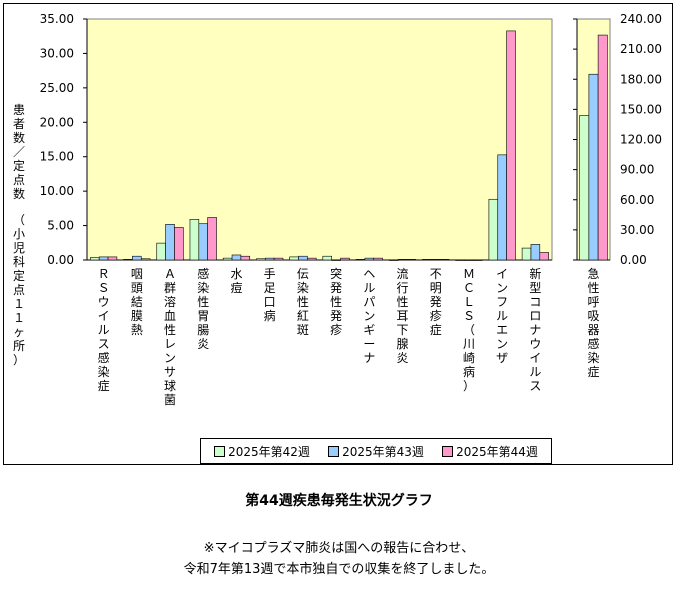 This screenshot has width=678, height=608. What do you see at coordinates (593, 322) in the screenshot?
I see `category-label: 急性呼吸器感染症` at bounding box center [593, 322].